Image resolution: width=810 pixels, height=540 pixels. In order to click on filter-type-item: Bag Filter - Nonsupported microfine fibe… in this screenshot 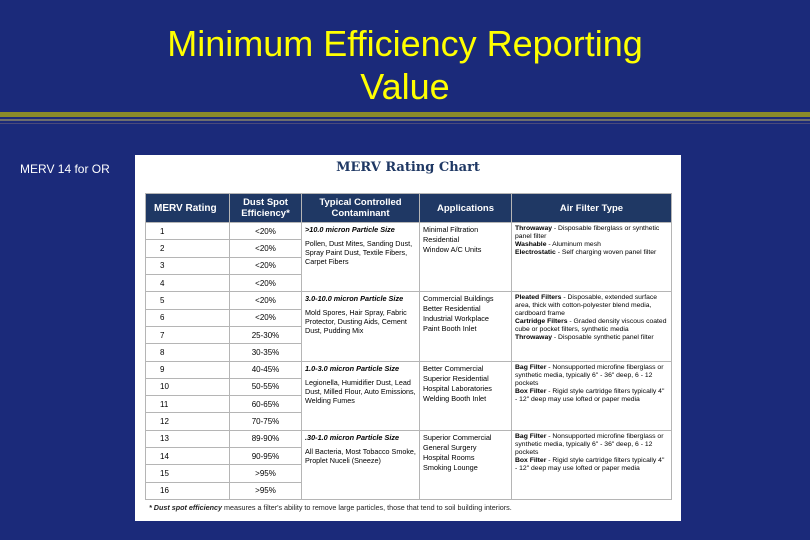, I will do `click(591, 445)`.